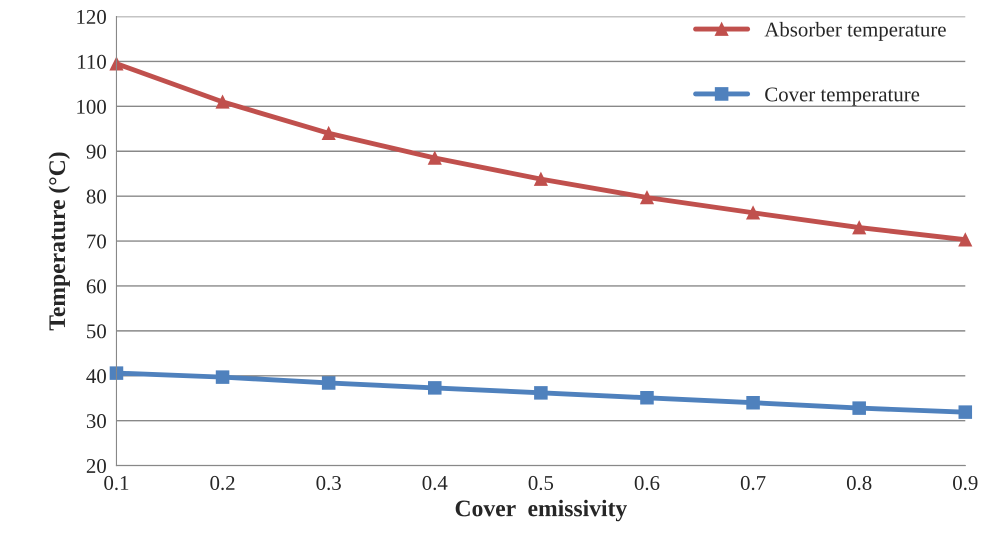 This screenshot has width=987, height=551. I want to click on x-tick-label: 0.6, so click(647, 483).